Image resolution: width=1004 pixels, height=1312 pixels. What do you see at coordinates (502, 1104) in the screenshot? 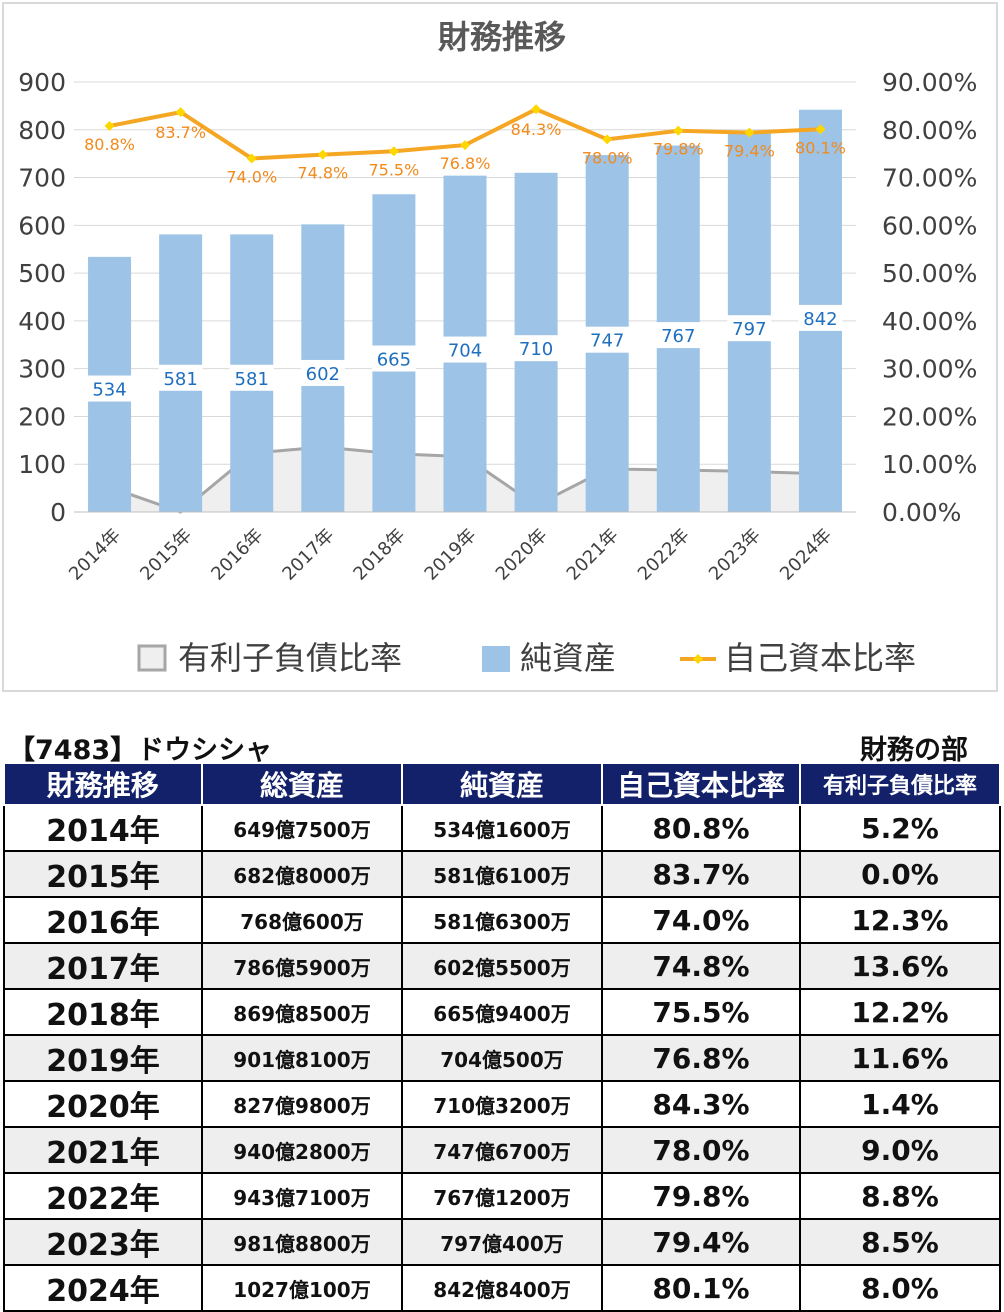
I see `table-row: 2020年 827億9800万 710億3200万 84.3% 1.4%` at bounding box center [502, 1104].